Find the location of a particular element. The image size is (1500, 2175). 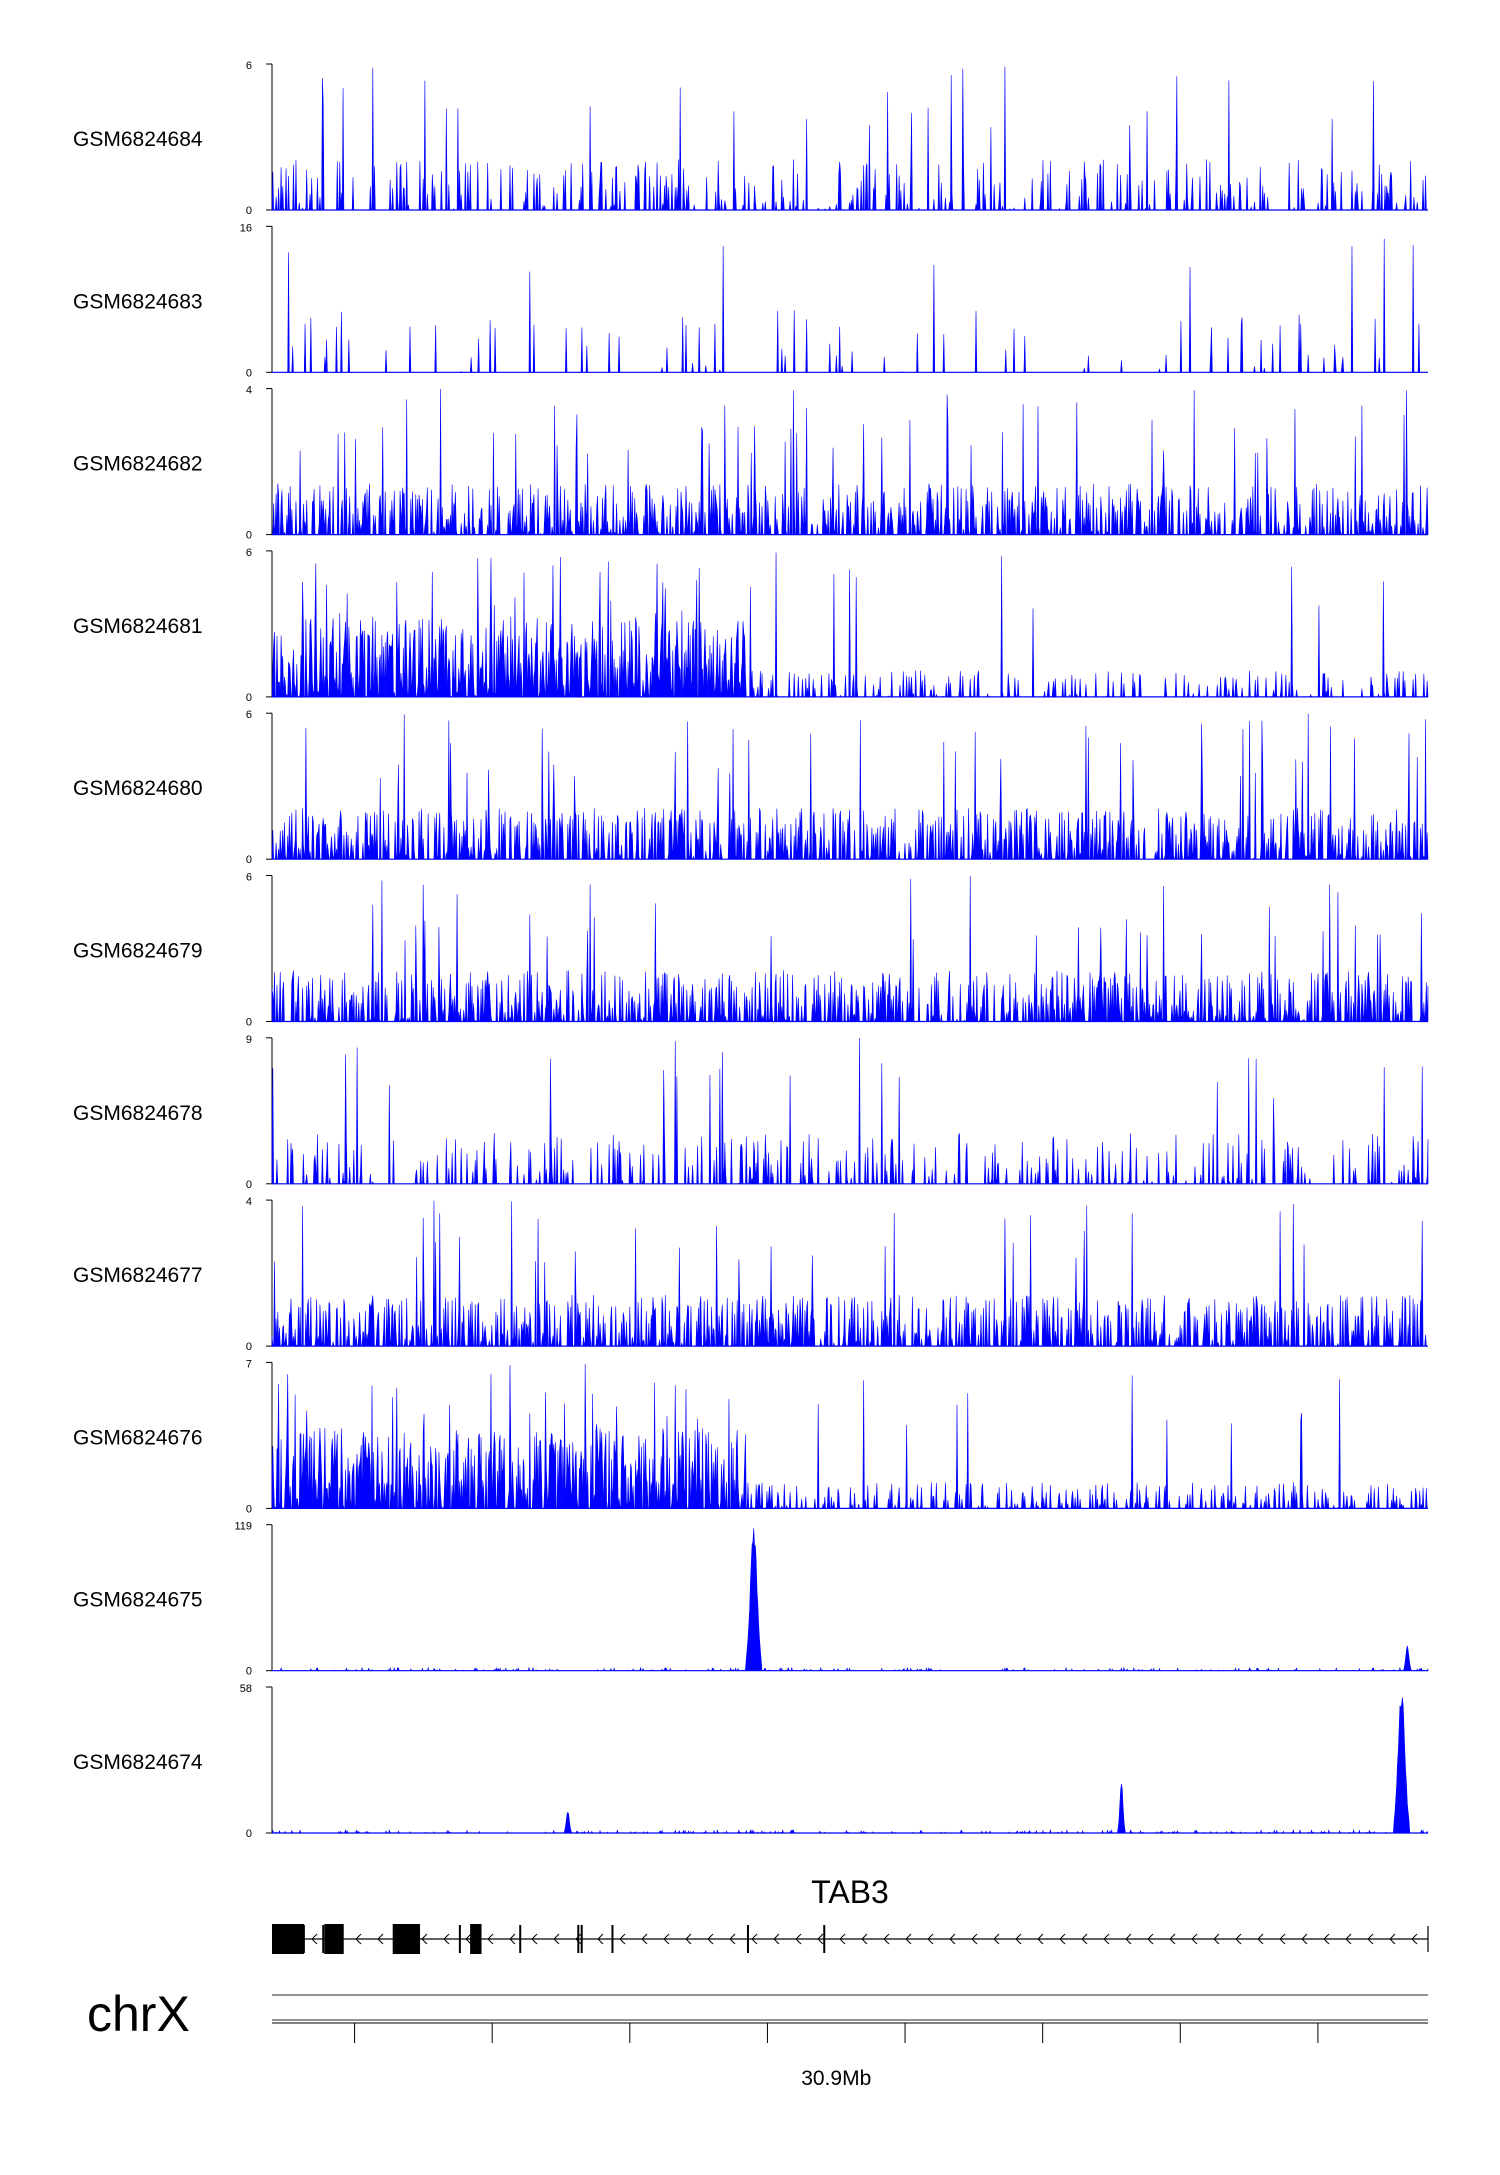

track-ymax-label: 4 is located at coordinates (249, 391).